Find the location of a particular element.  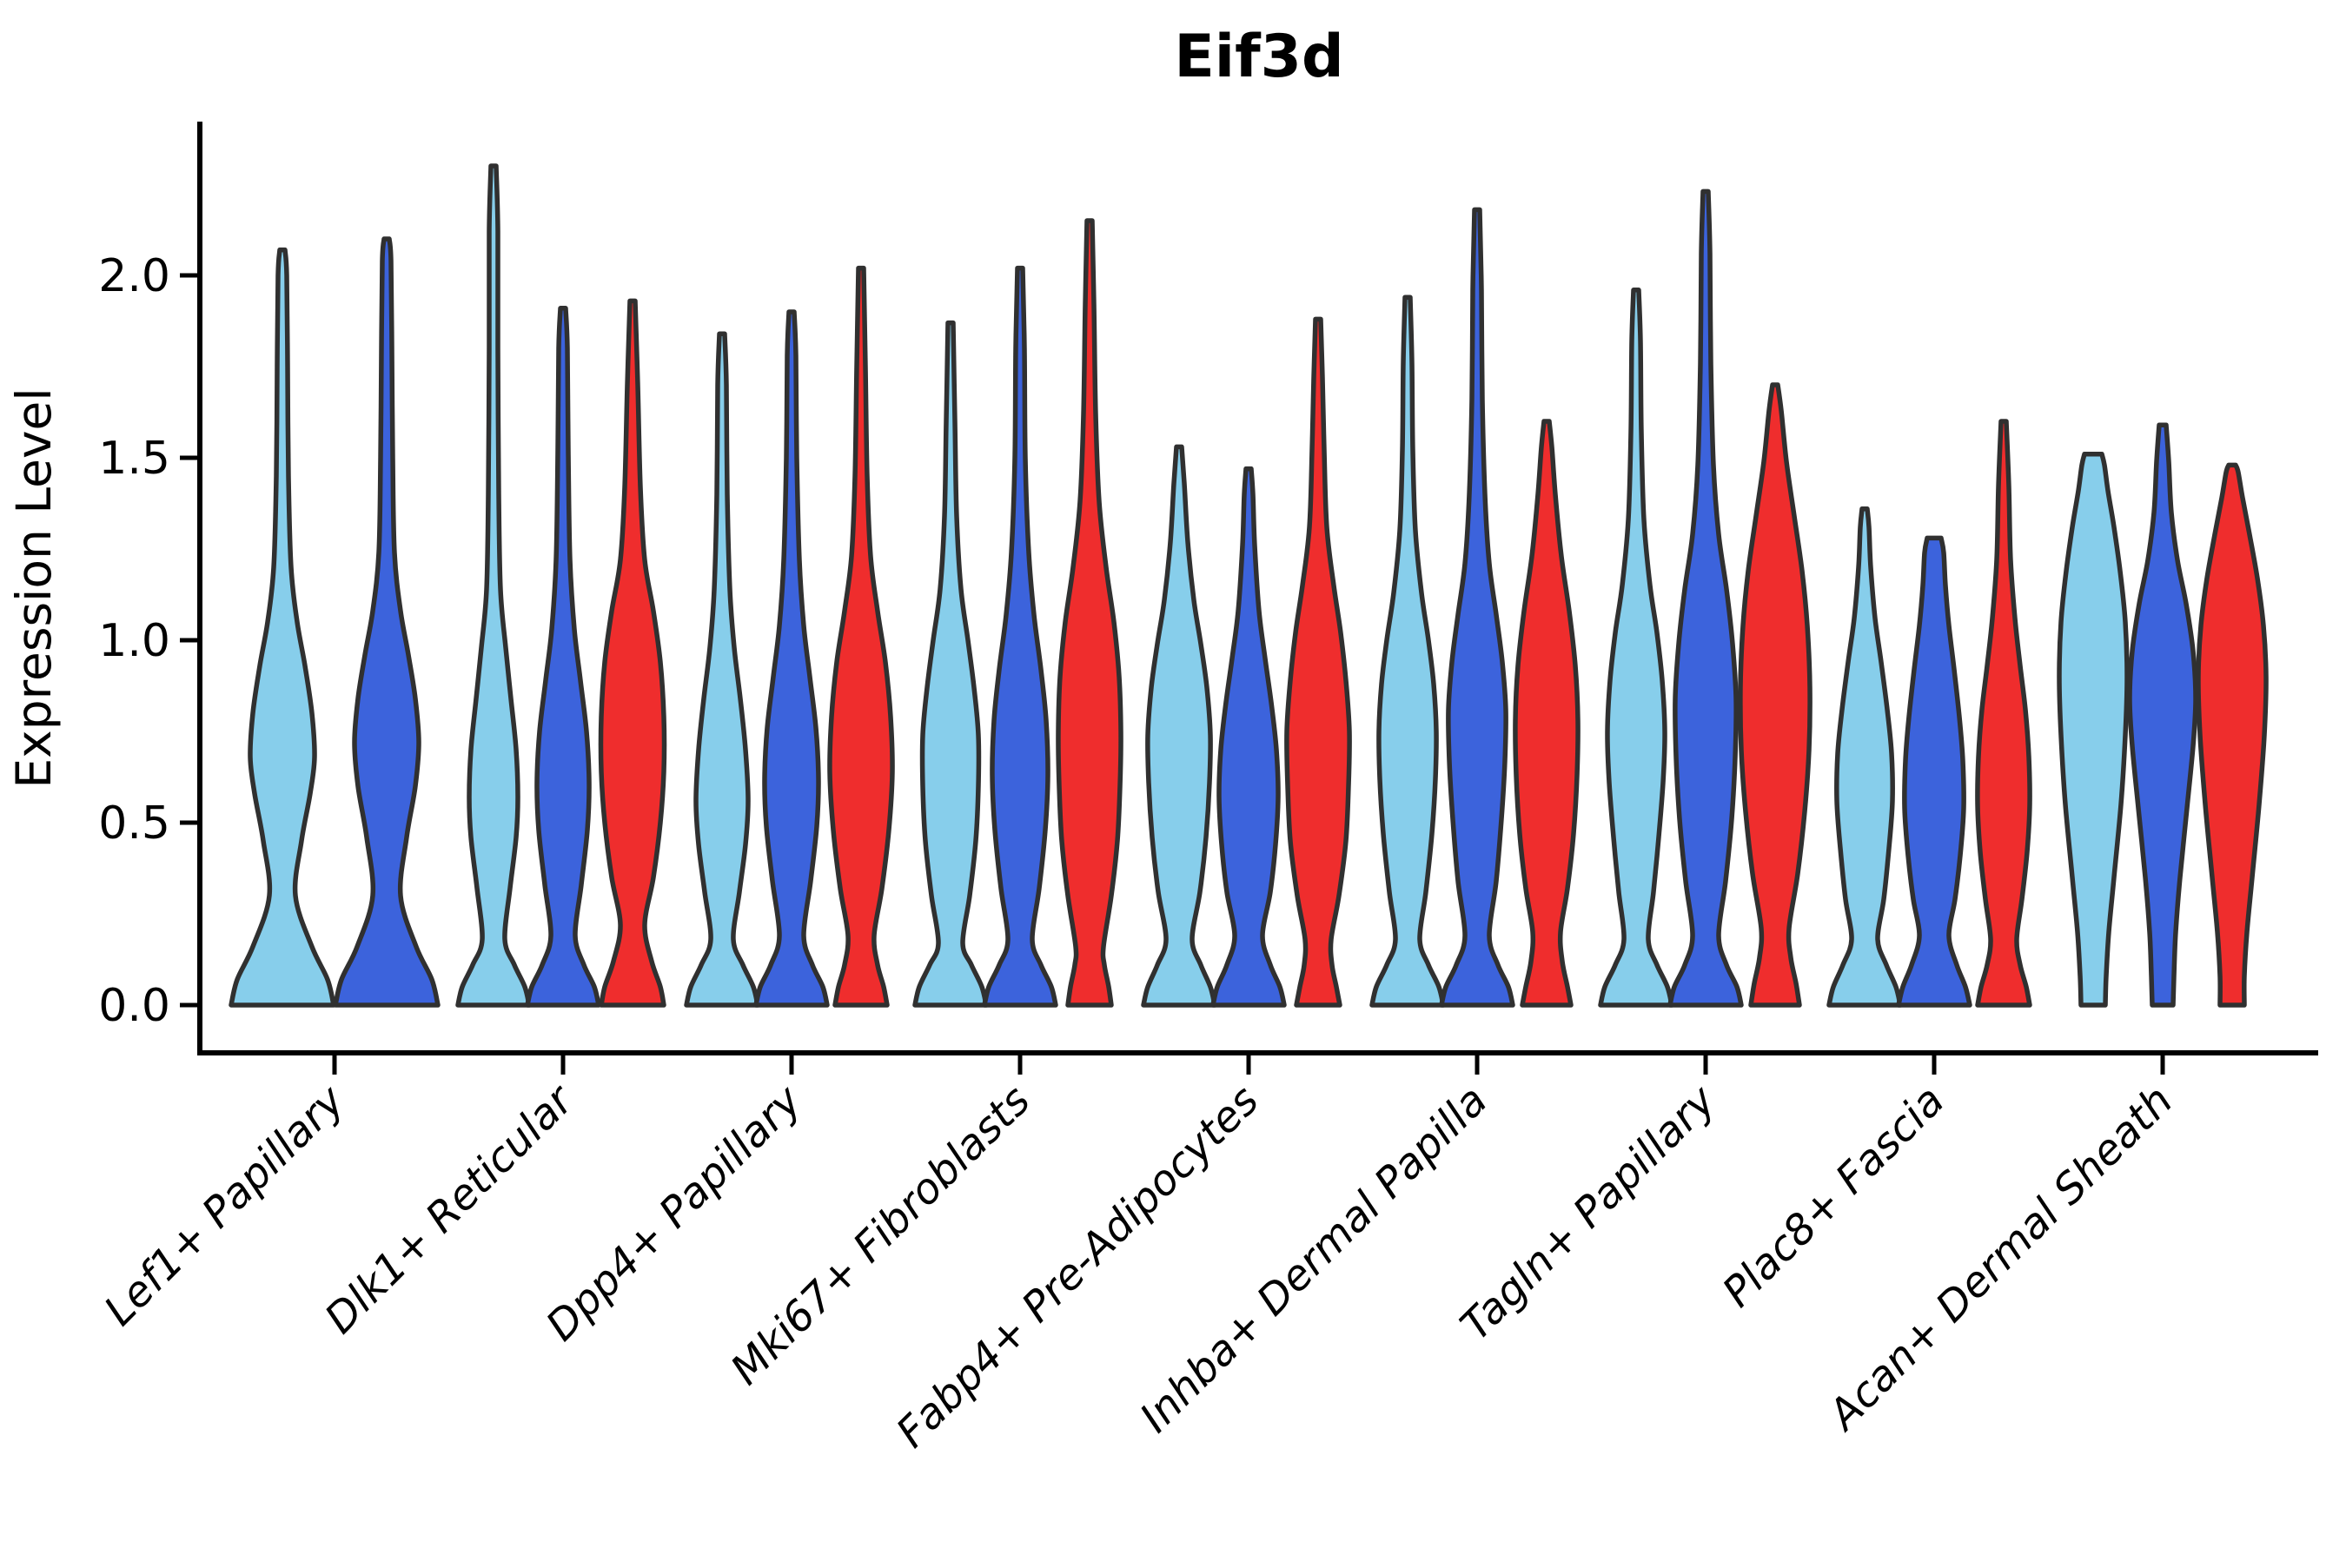

y-tick-label: 0.5 is located at coordinates (134, 823).